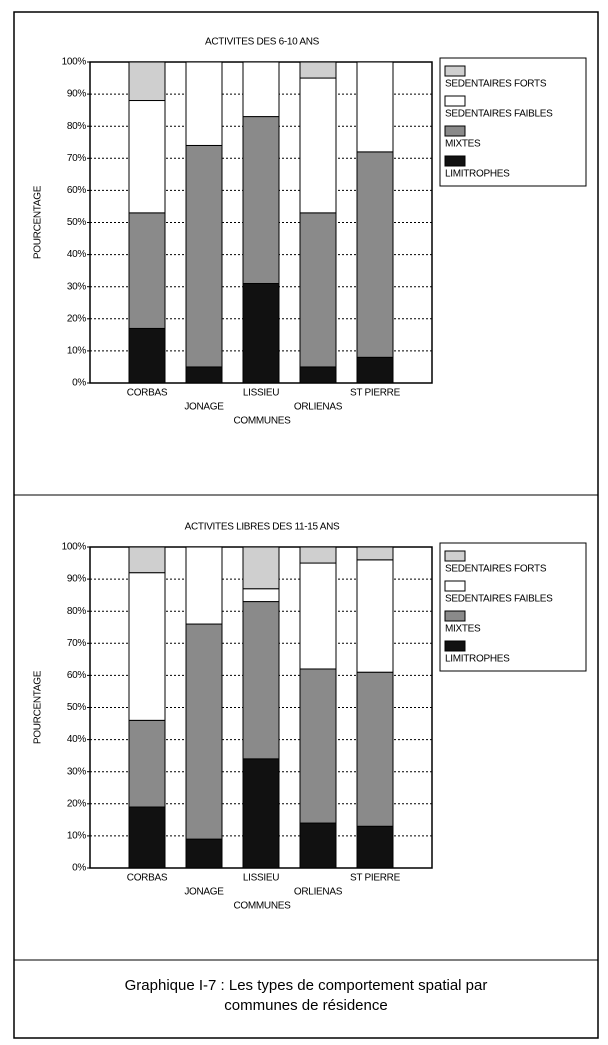  I want to click on chart-title: ACTIVITES LIBRES DES 11-15 ANS, so click(262, 527).